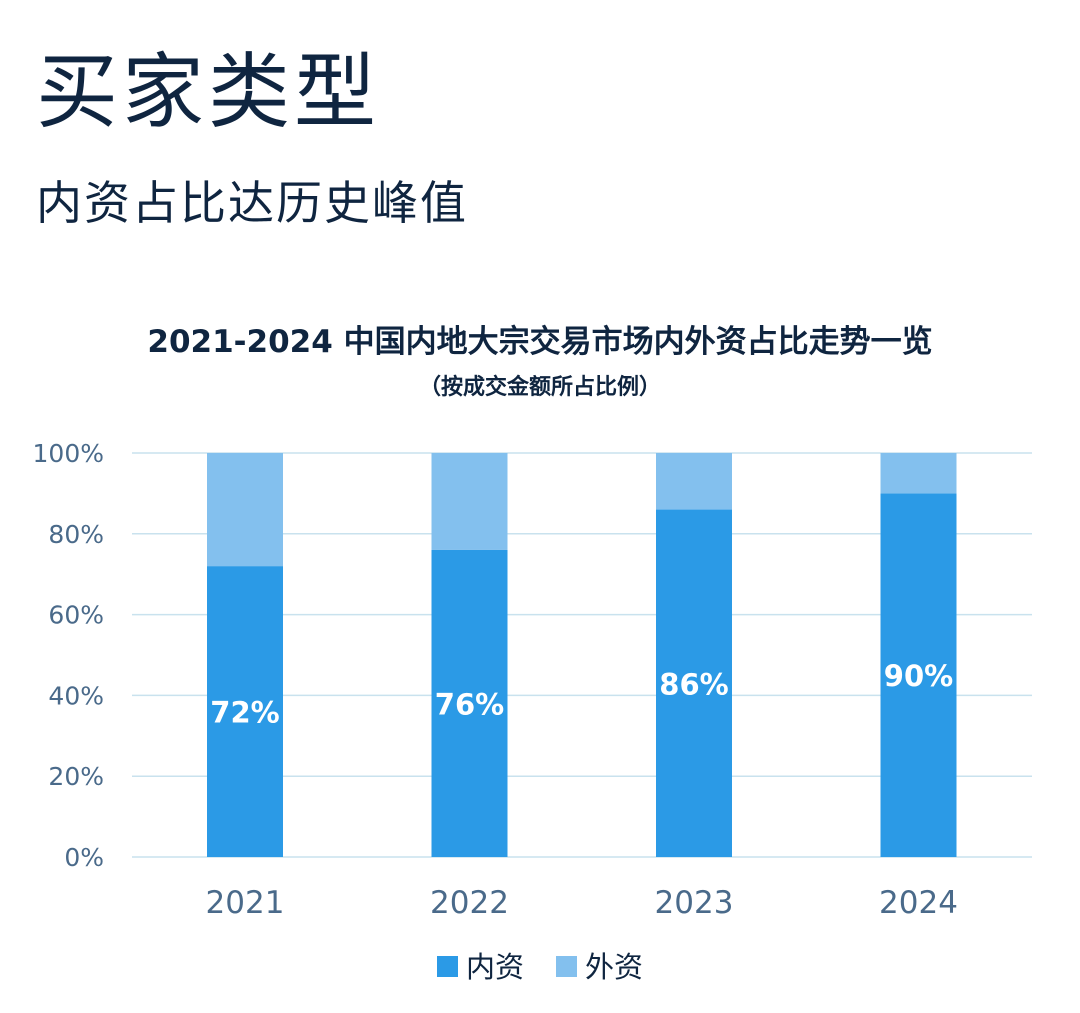 The height and width of the screenshot is (1013, 1080). I want to click on x-tick-label-2024: 2024, so click(918, 903).